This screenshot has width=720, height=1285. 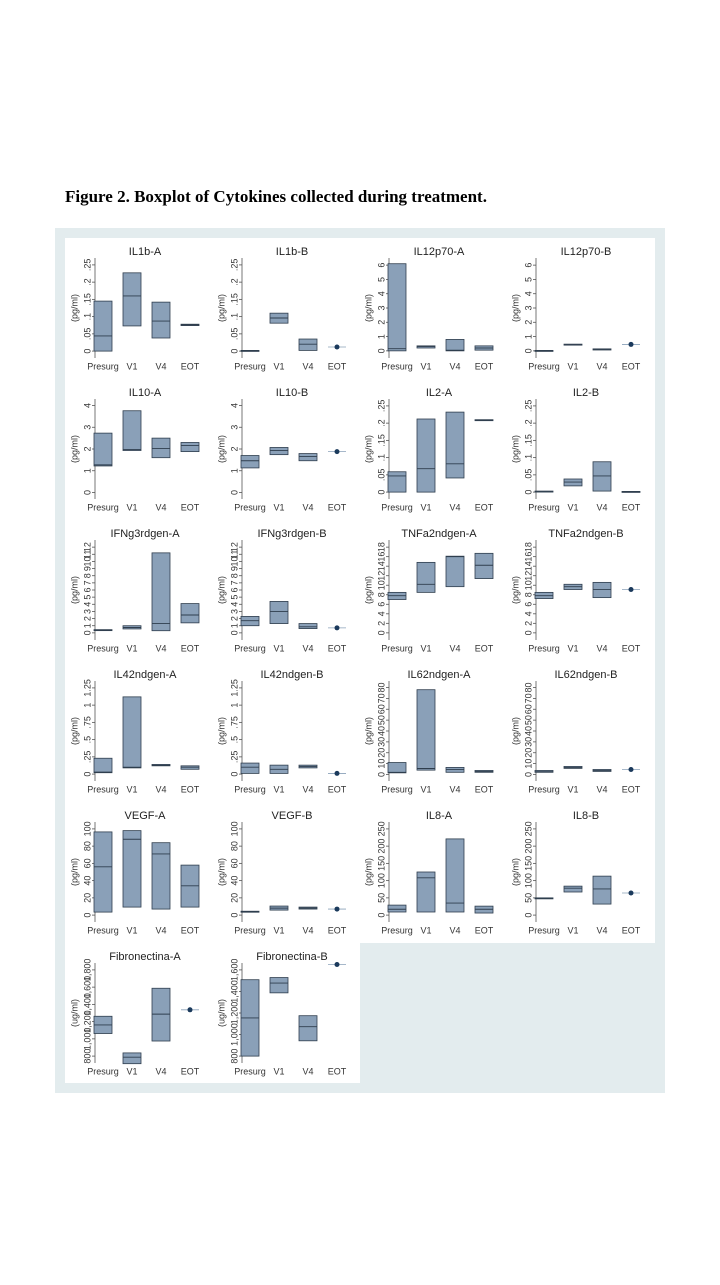 I want to click on y-tick-label: 5, so click(x=381, y=279).